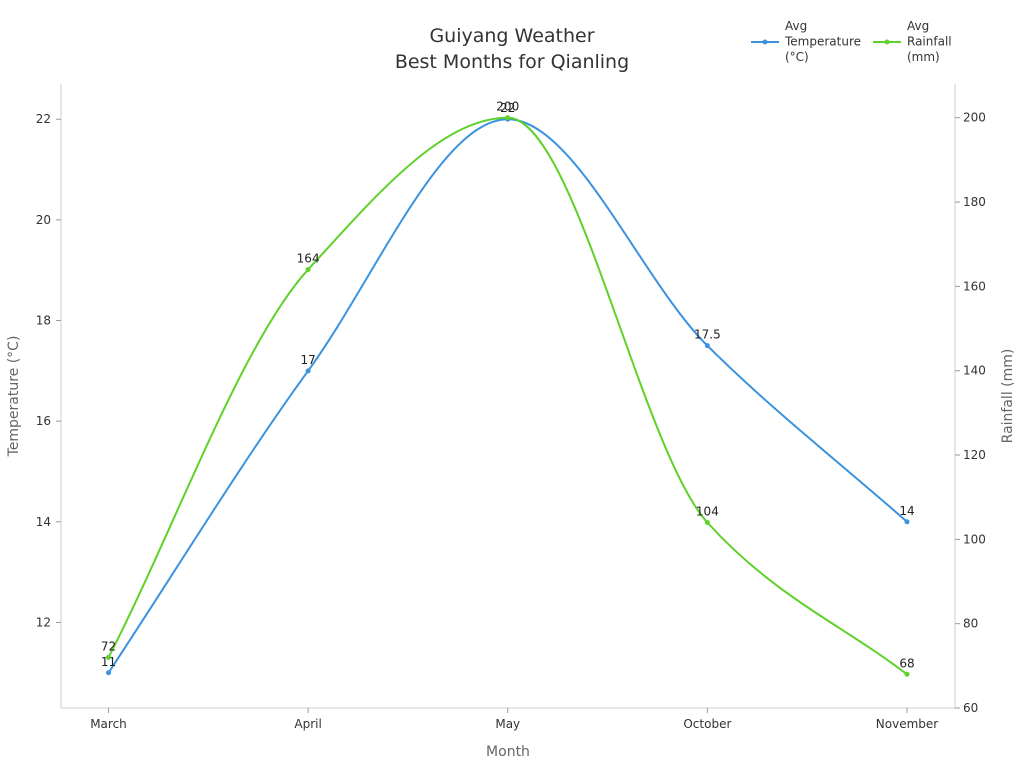 The width and height of the screenshot is (1024, 768). I want to click on data-label: 104, so click(707, 511).